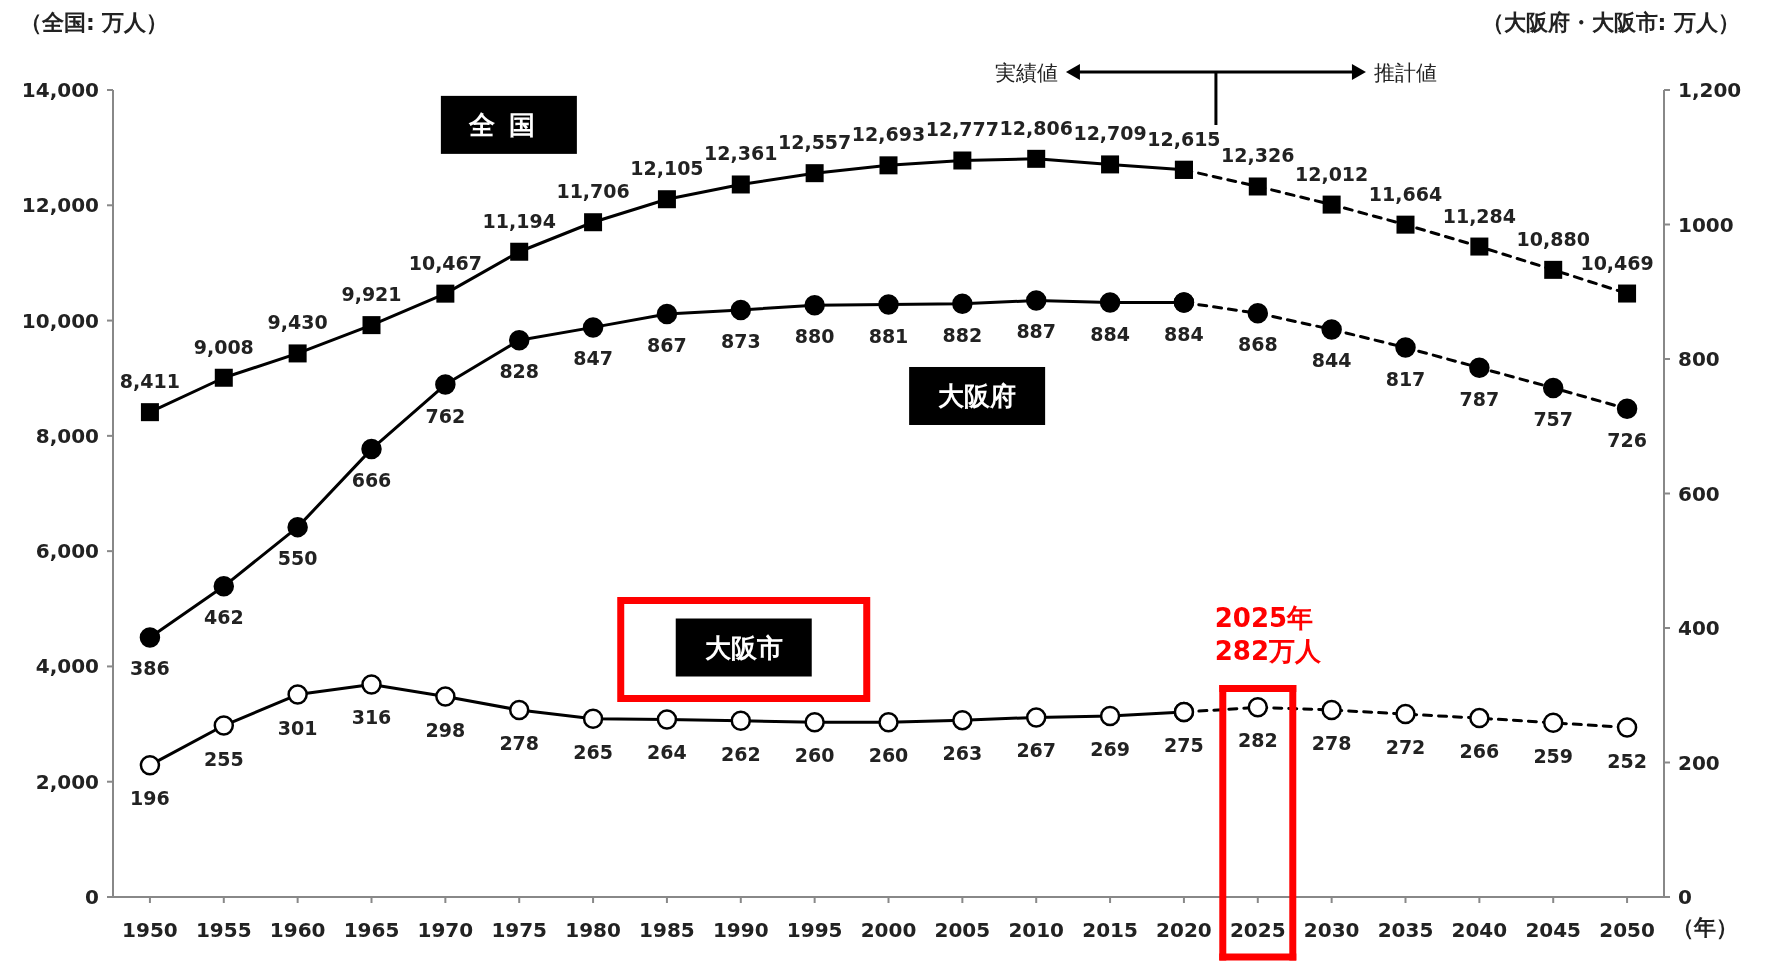  Describe the element at coordinates (1699, 493) in the screenshot. I see `y2-tick-label: 600` at that location.